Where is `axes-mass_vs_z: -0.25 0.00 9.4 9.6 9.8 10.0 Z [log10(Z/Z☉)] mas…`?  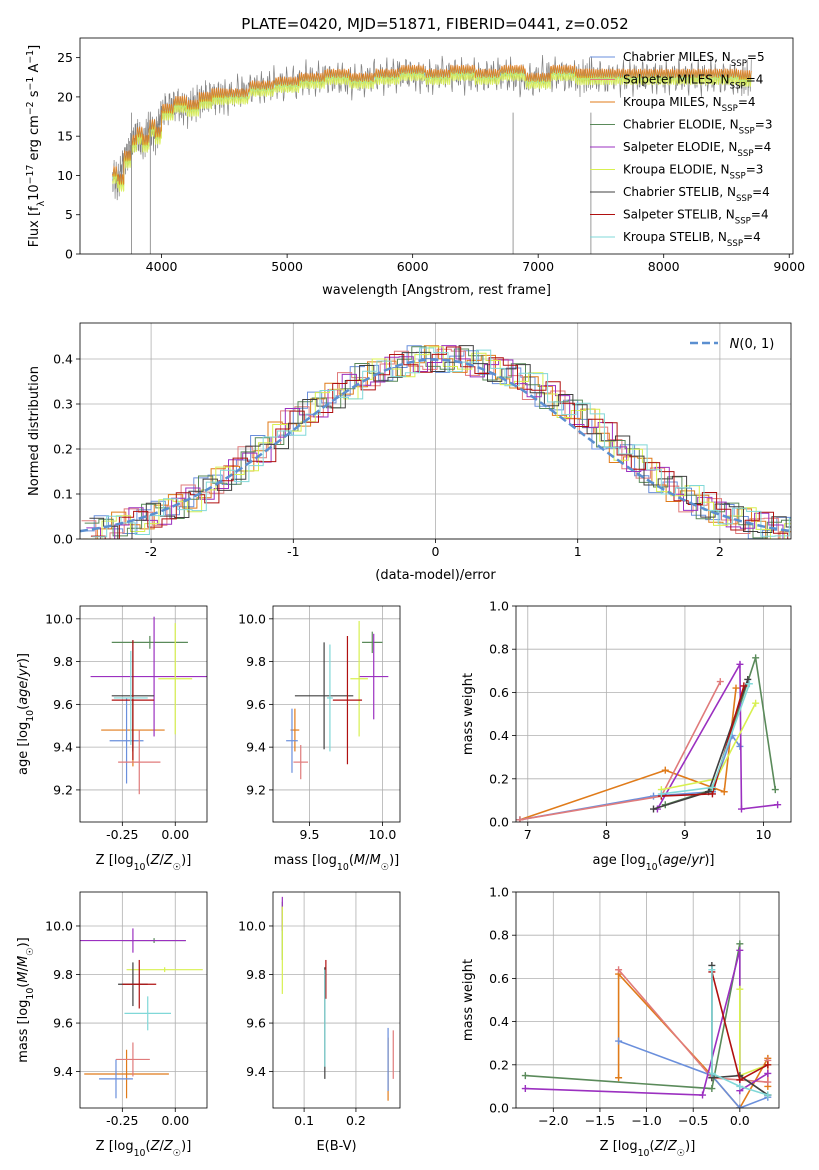
axes-mass_vs_z: -0.25 0.00 9.4 9.6 9.8 10.0 Z [log10(Z/Z☉)] mas… is located at coordinates (112, 1025).